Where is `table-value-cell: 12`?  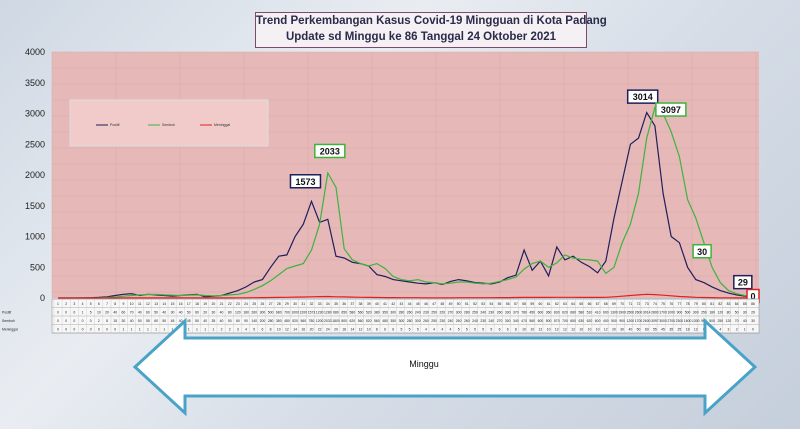 table-value-cell: 12 is located at coordinates (573, 329).